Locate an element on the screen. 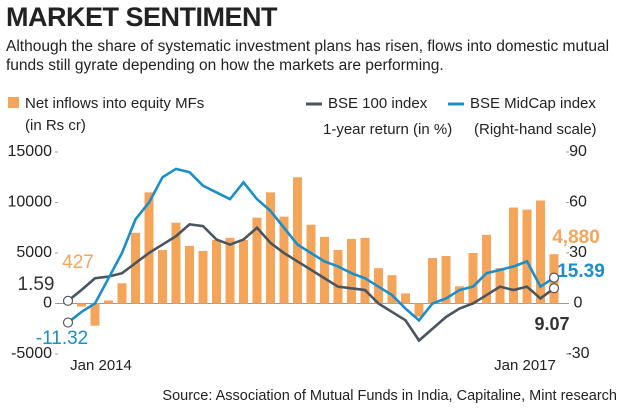 The width and height of the screenshot is (621, 414). x-tick-label: Jan 2014 is located at coordinates (101, 365).